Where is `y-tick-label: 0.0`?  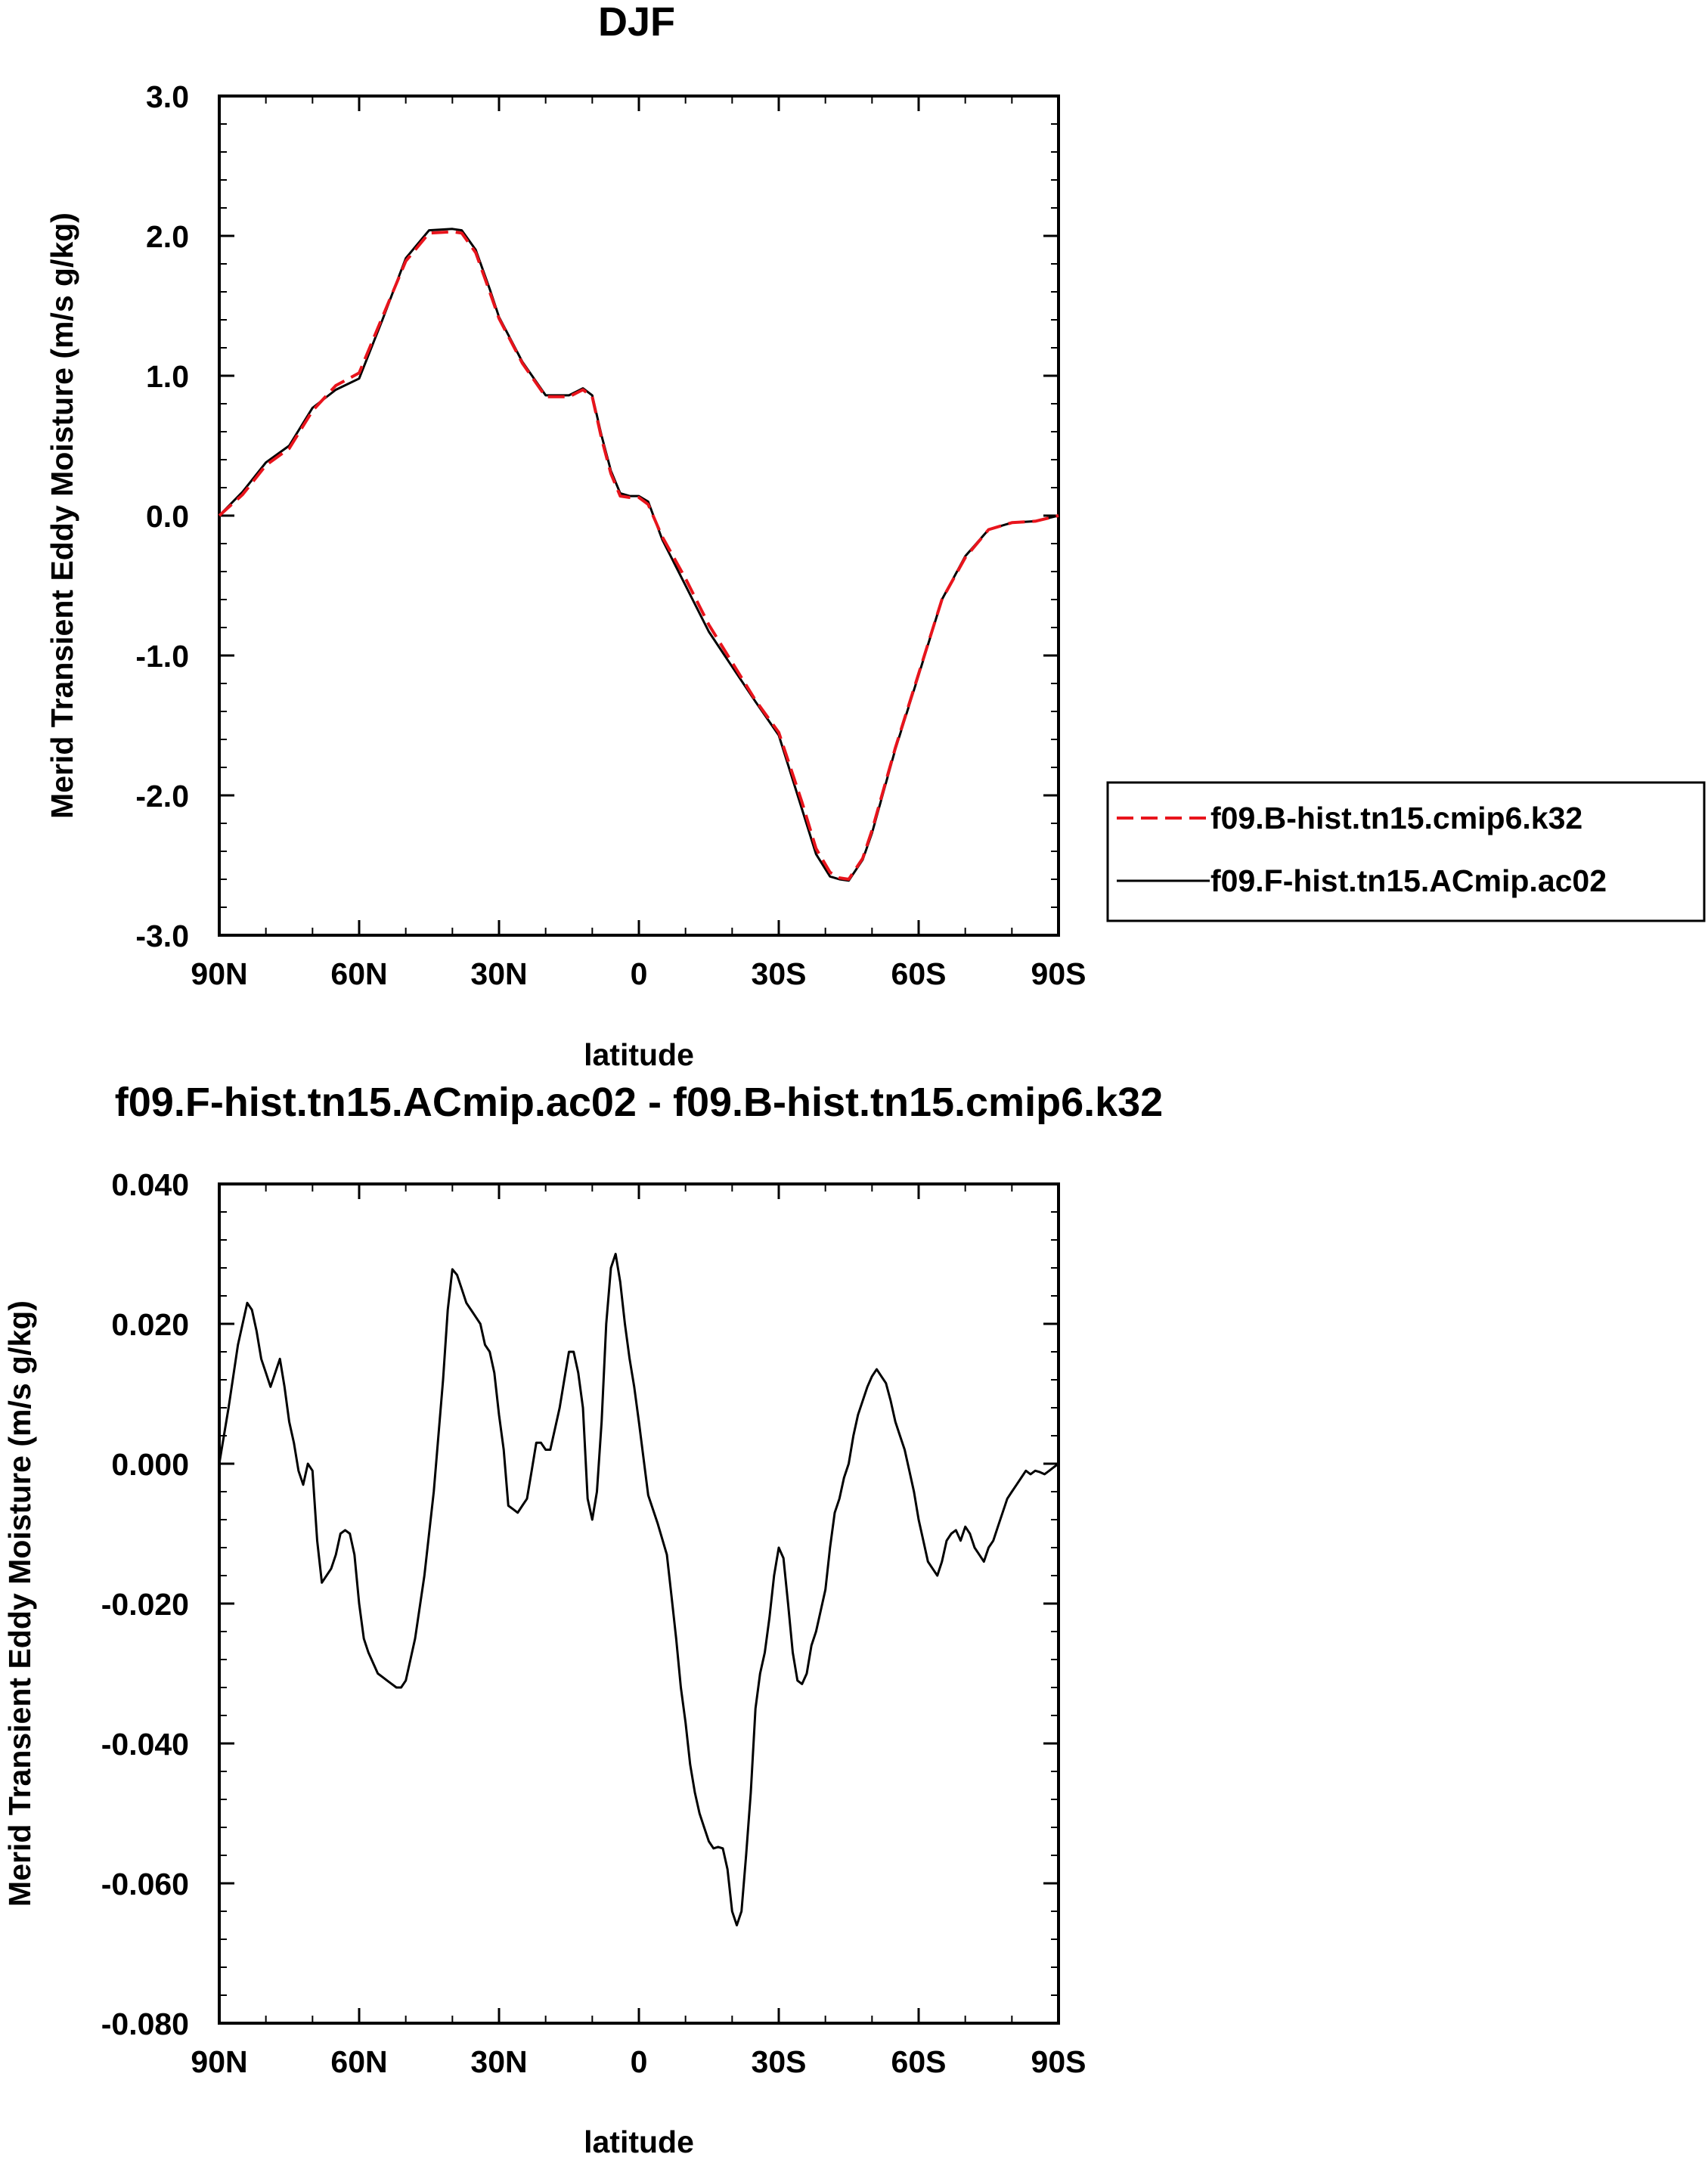 y-tick-label: 0.0 is located at coordinates (167, 516).